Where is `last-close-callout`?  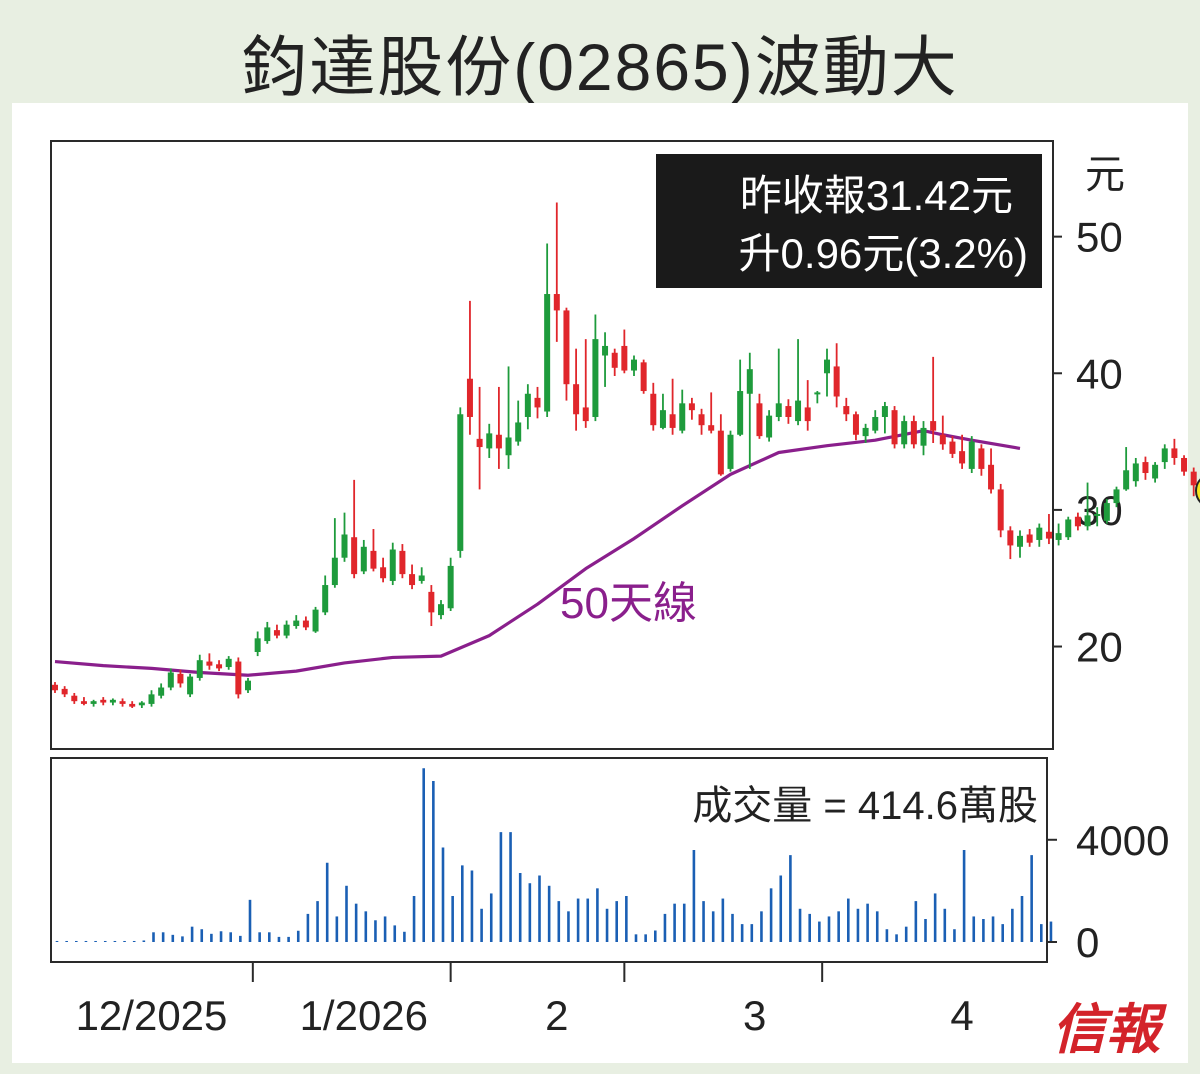 last-close-callout is located at coordinates (849, 221).